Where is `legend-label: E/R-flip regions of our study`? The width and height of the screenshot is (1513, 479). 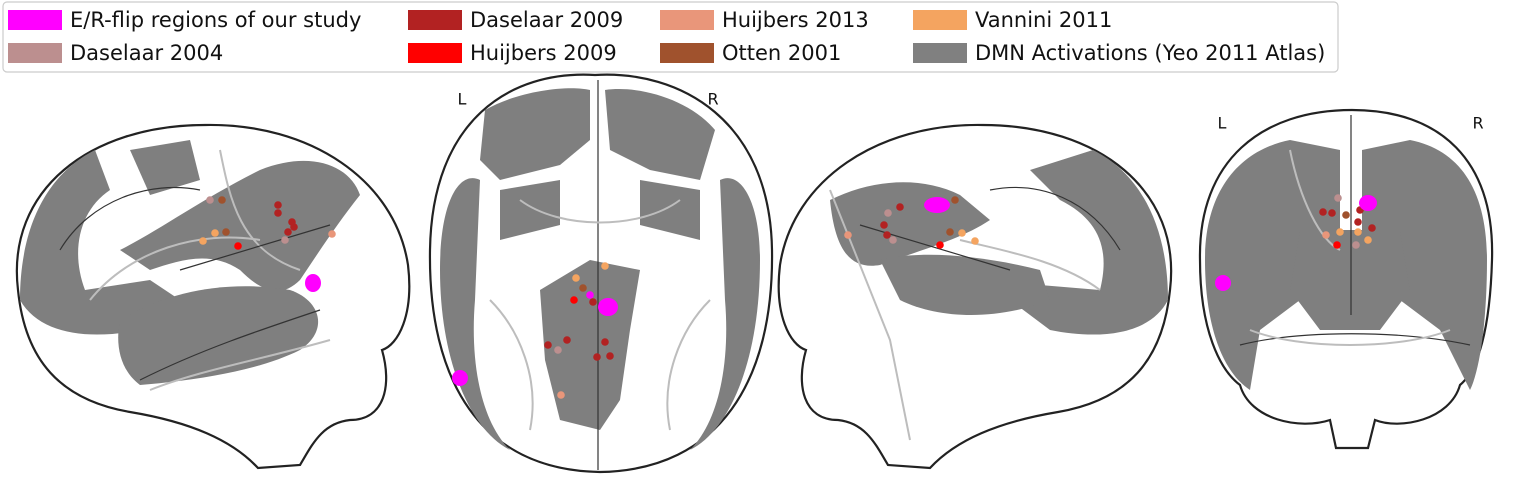 legend-label: E/R-flip regions of our study is located at coordinates (215, 20).